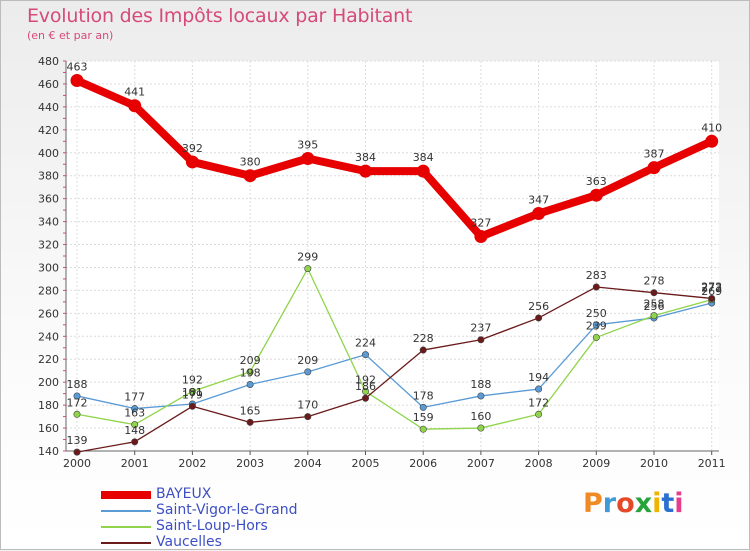 This screenshot has width=750, height=551. What do you see at coordinates (48, 199) in the screenshot?
I see `y-tick-label: 360` at bounding box center [48, 199].